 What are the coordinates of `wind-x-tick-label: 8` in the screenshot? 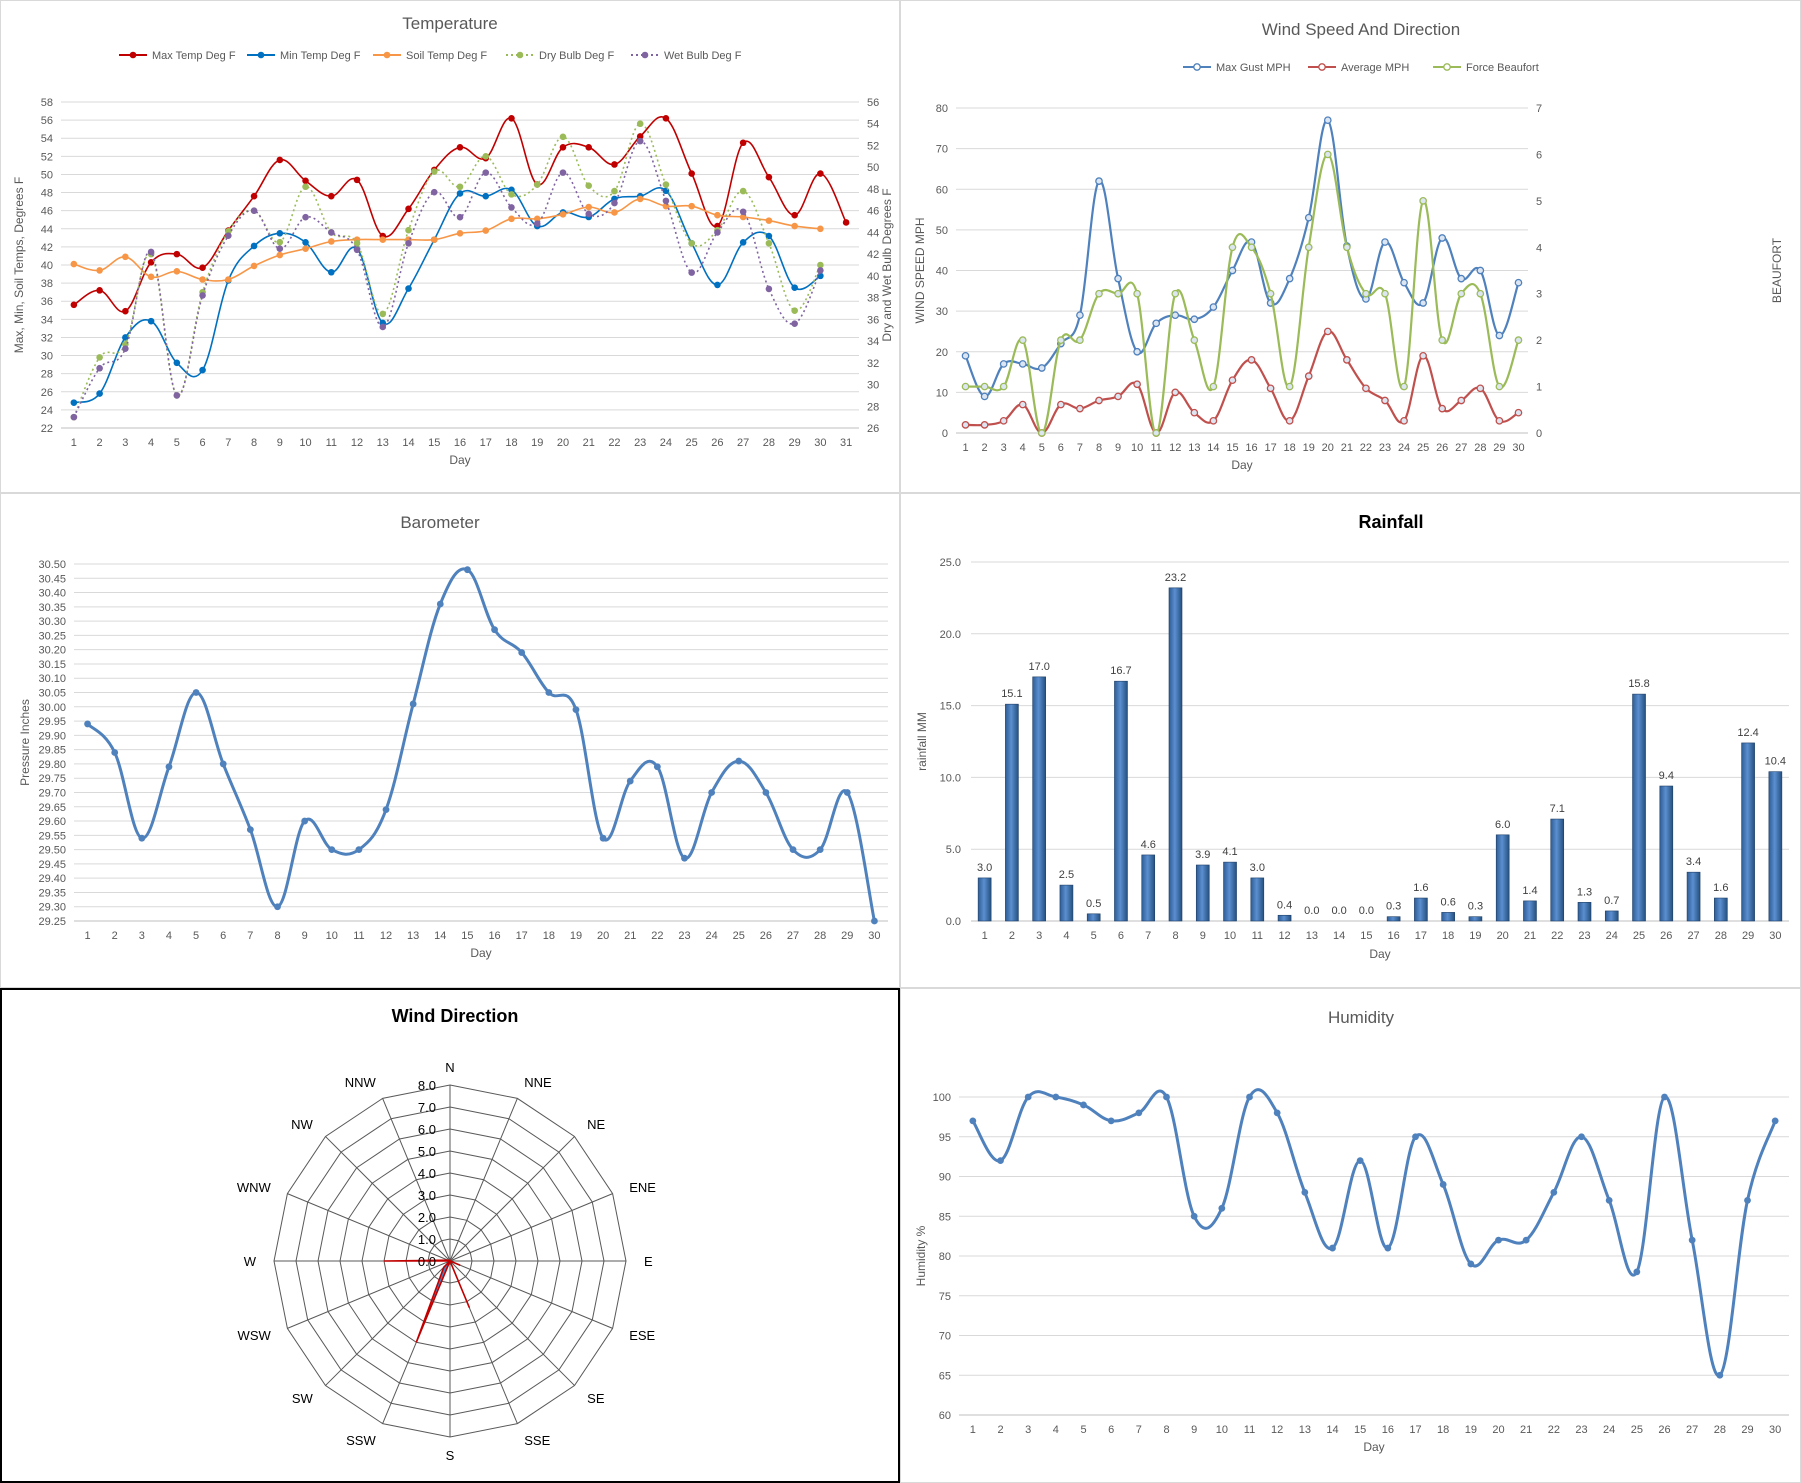 It's located at (1099, 448).